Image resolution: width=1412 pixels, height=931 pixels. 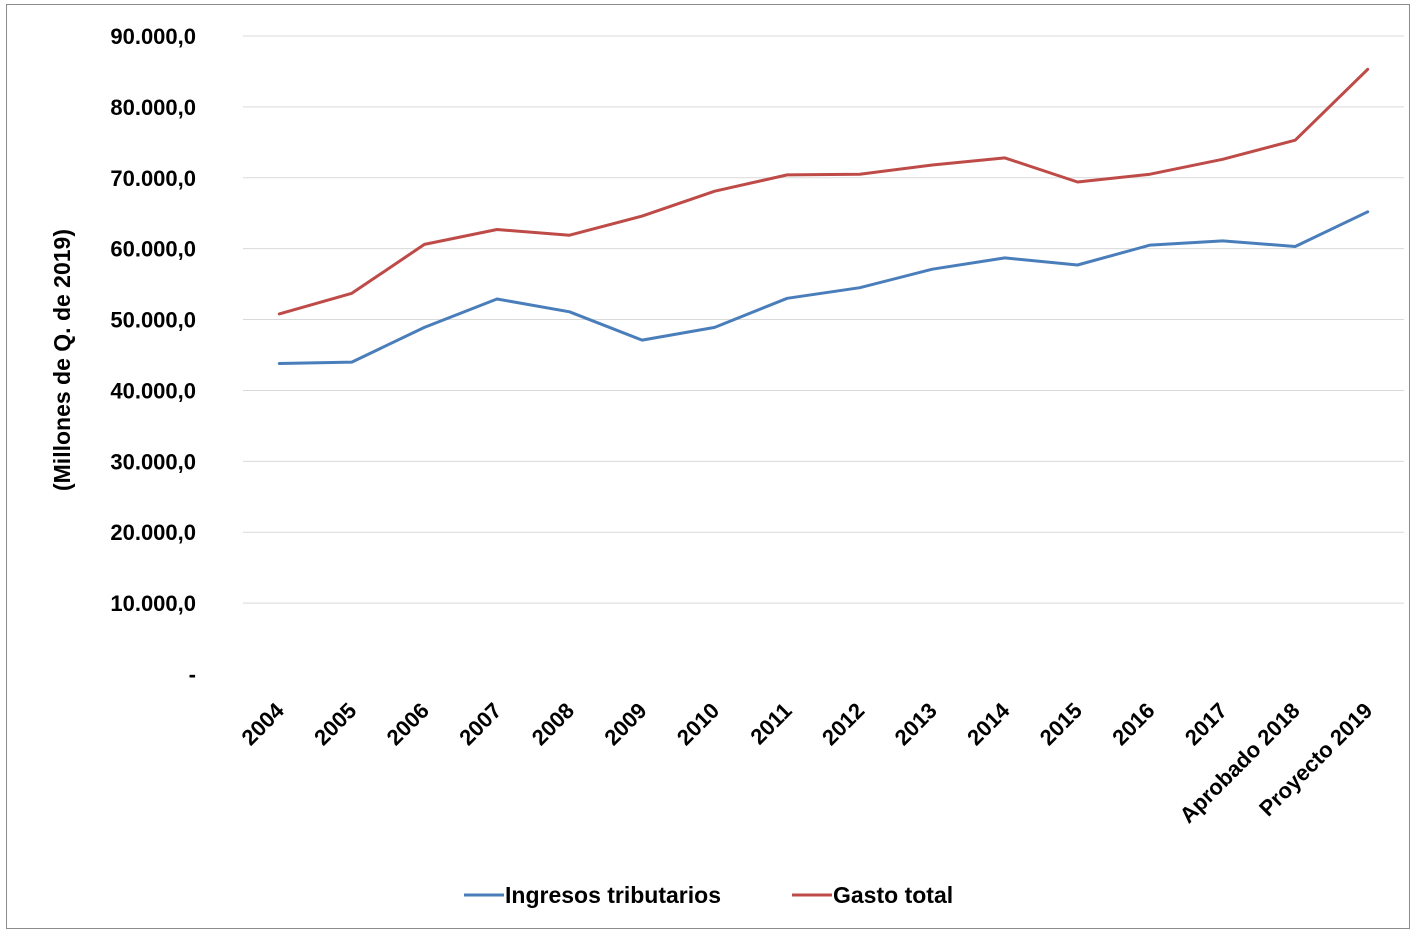 What do you see at coordinates (153, 107) in the screenshot?
I see `y-tick-label: 80.000,0` at bounding box center [153, 107].